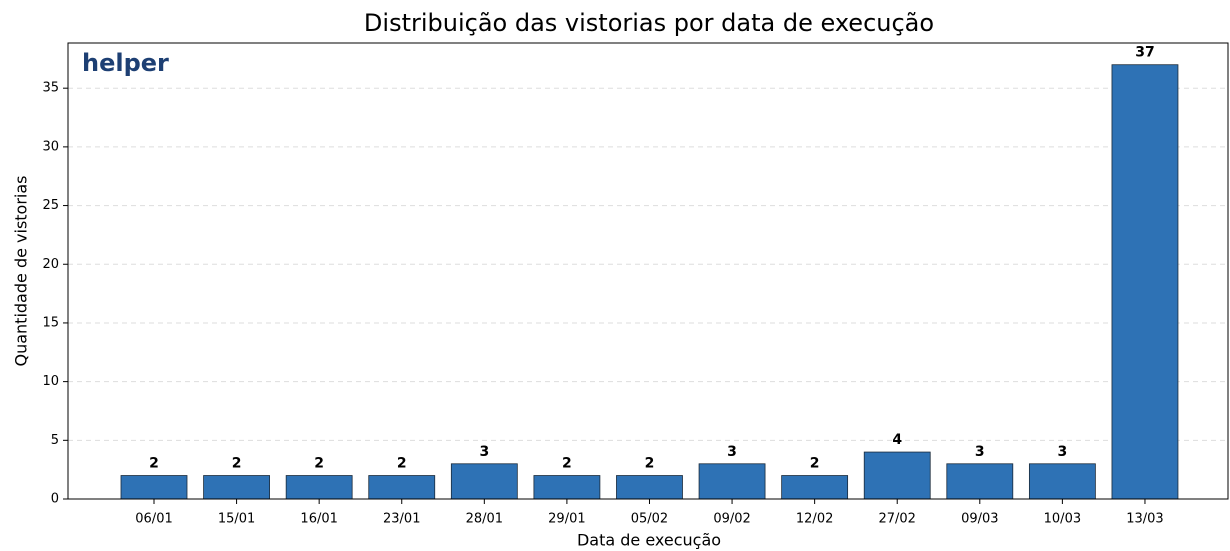 Image resolution: width=1230 pixels, height=551 pixels. Describe the element at coordinates (896, 519) in the screenshot. I see `x-tick-label: 27/02` at that location.